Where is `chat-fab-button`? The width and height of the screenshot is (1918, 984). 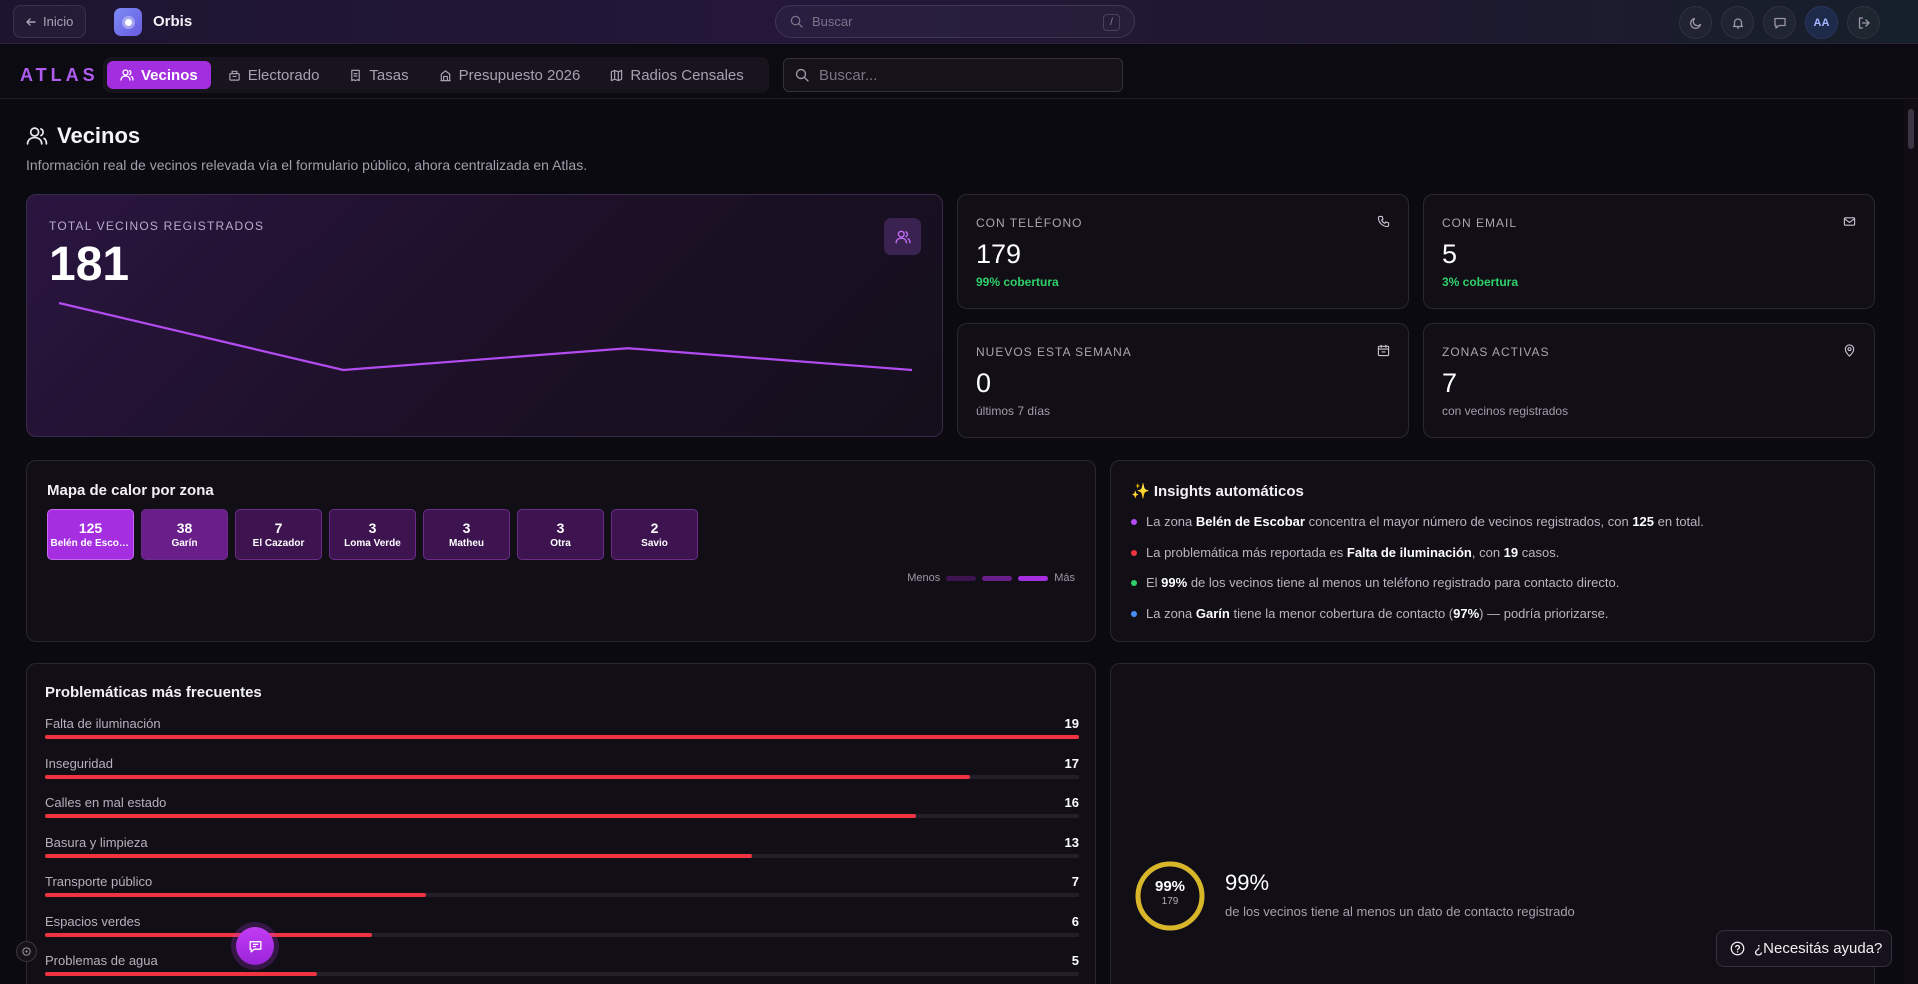 chat-fab-button is located at coordinates (255, 946).